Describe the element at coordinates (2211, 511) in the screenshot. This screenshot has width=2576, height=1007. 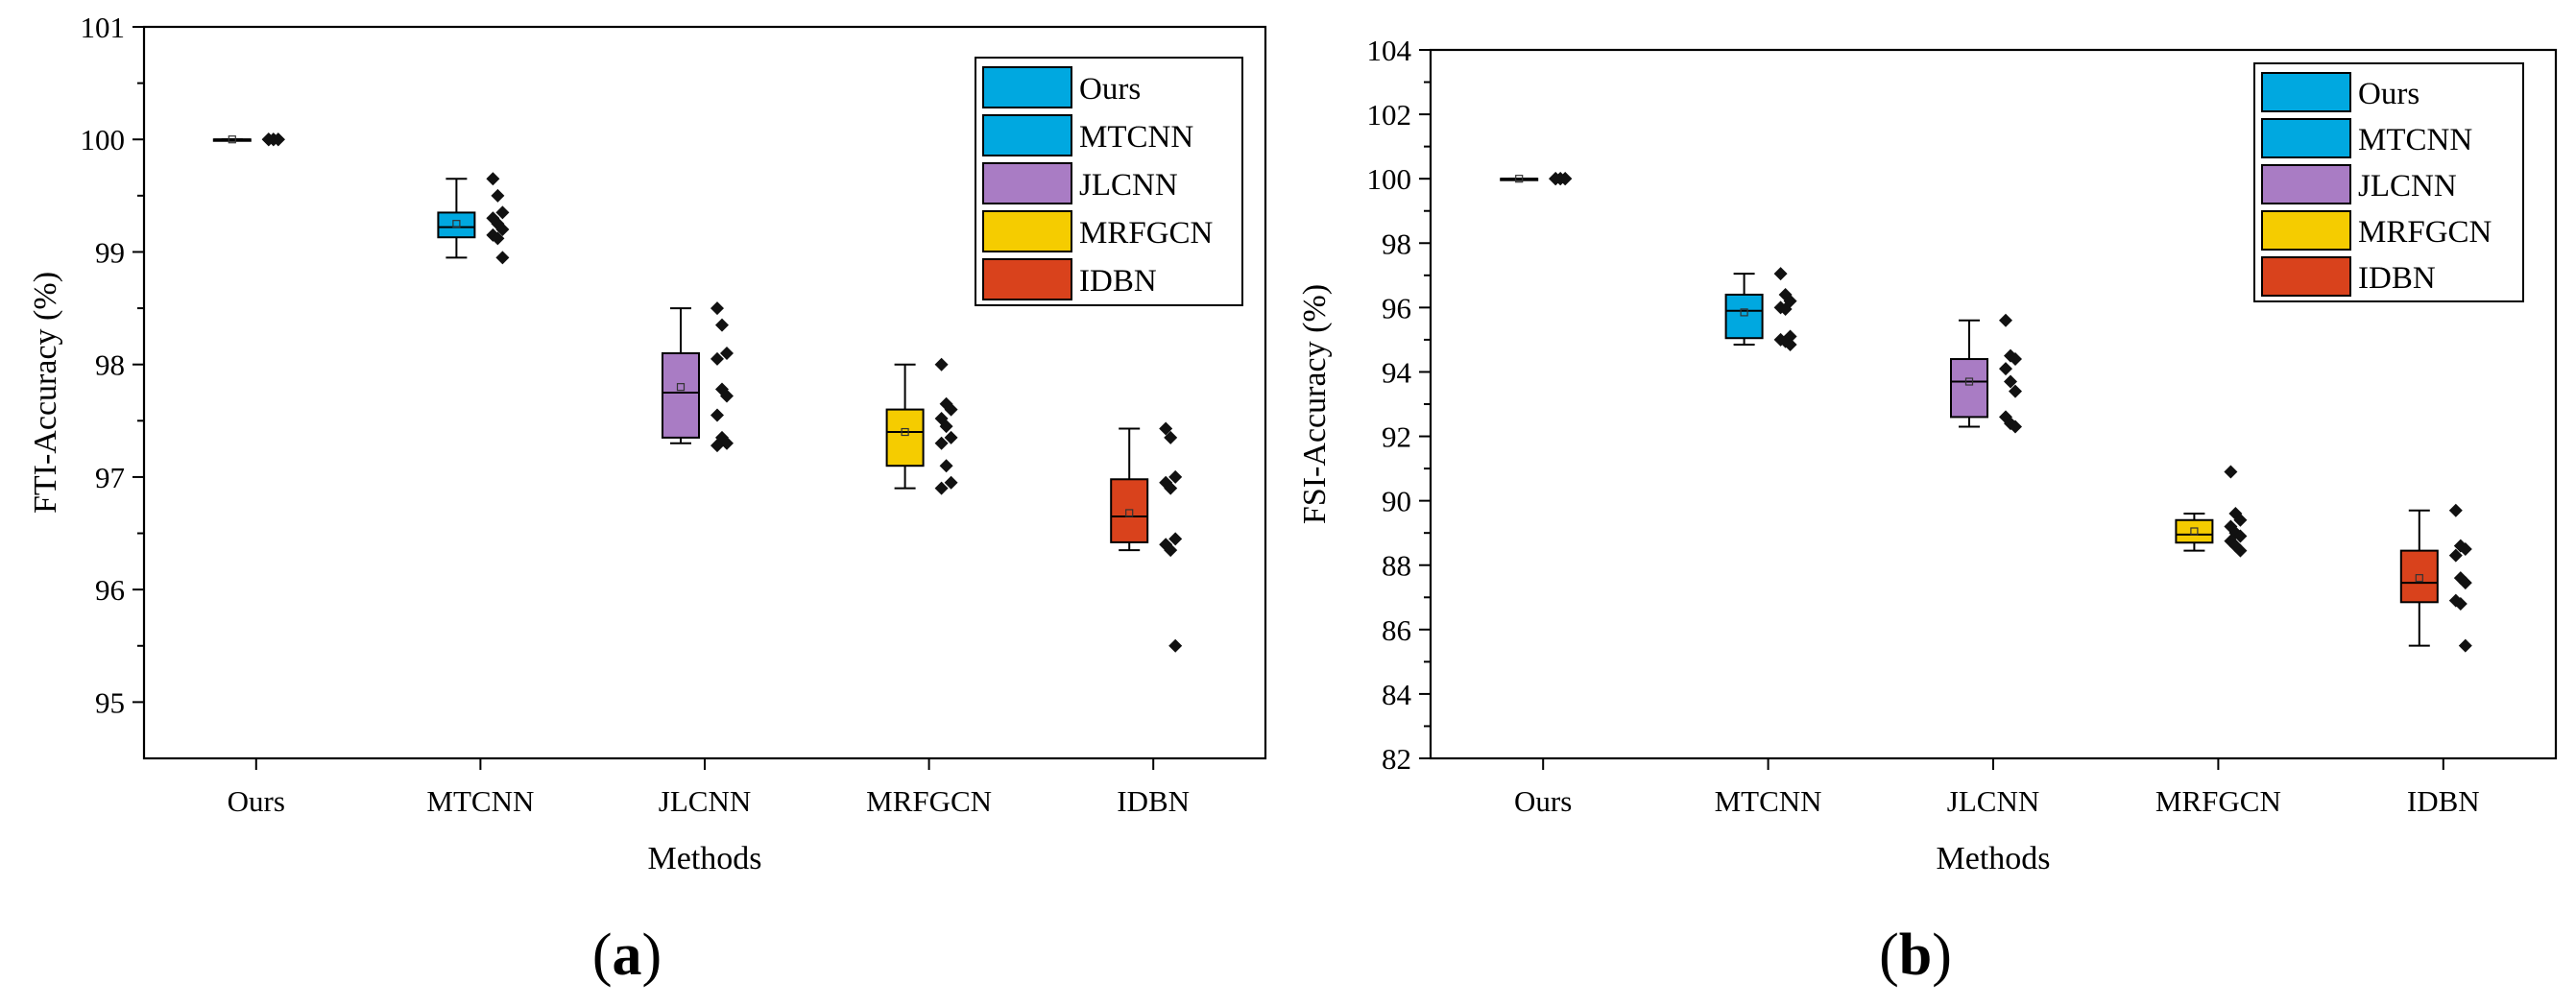
I see `box-group-mrfgcn` at that location.